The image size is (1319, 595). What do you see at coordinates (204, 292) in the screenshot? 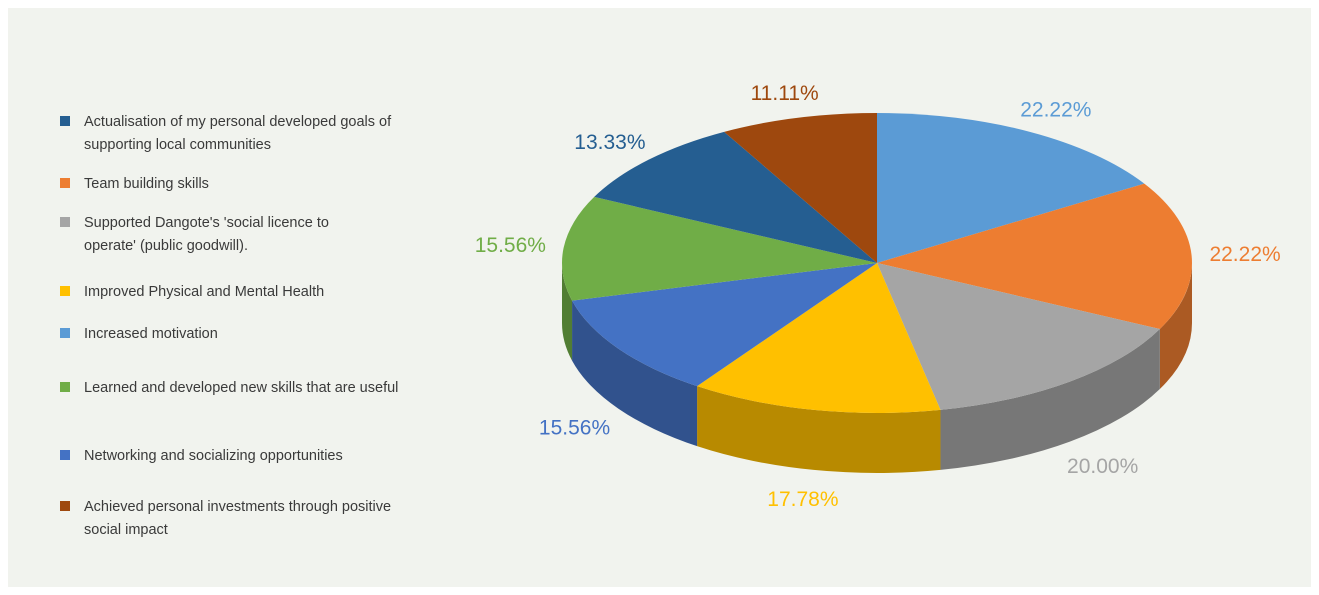
I see `legend-label: Improved Physical and Mental Health` at bounding box center [204, 292].